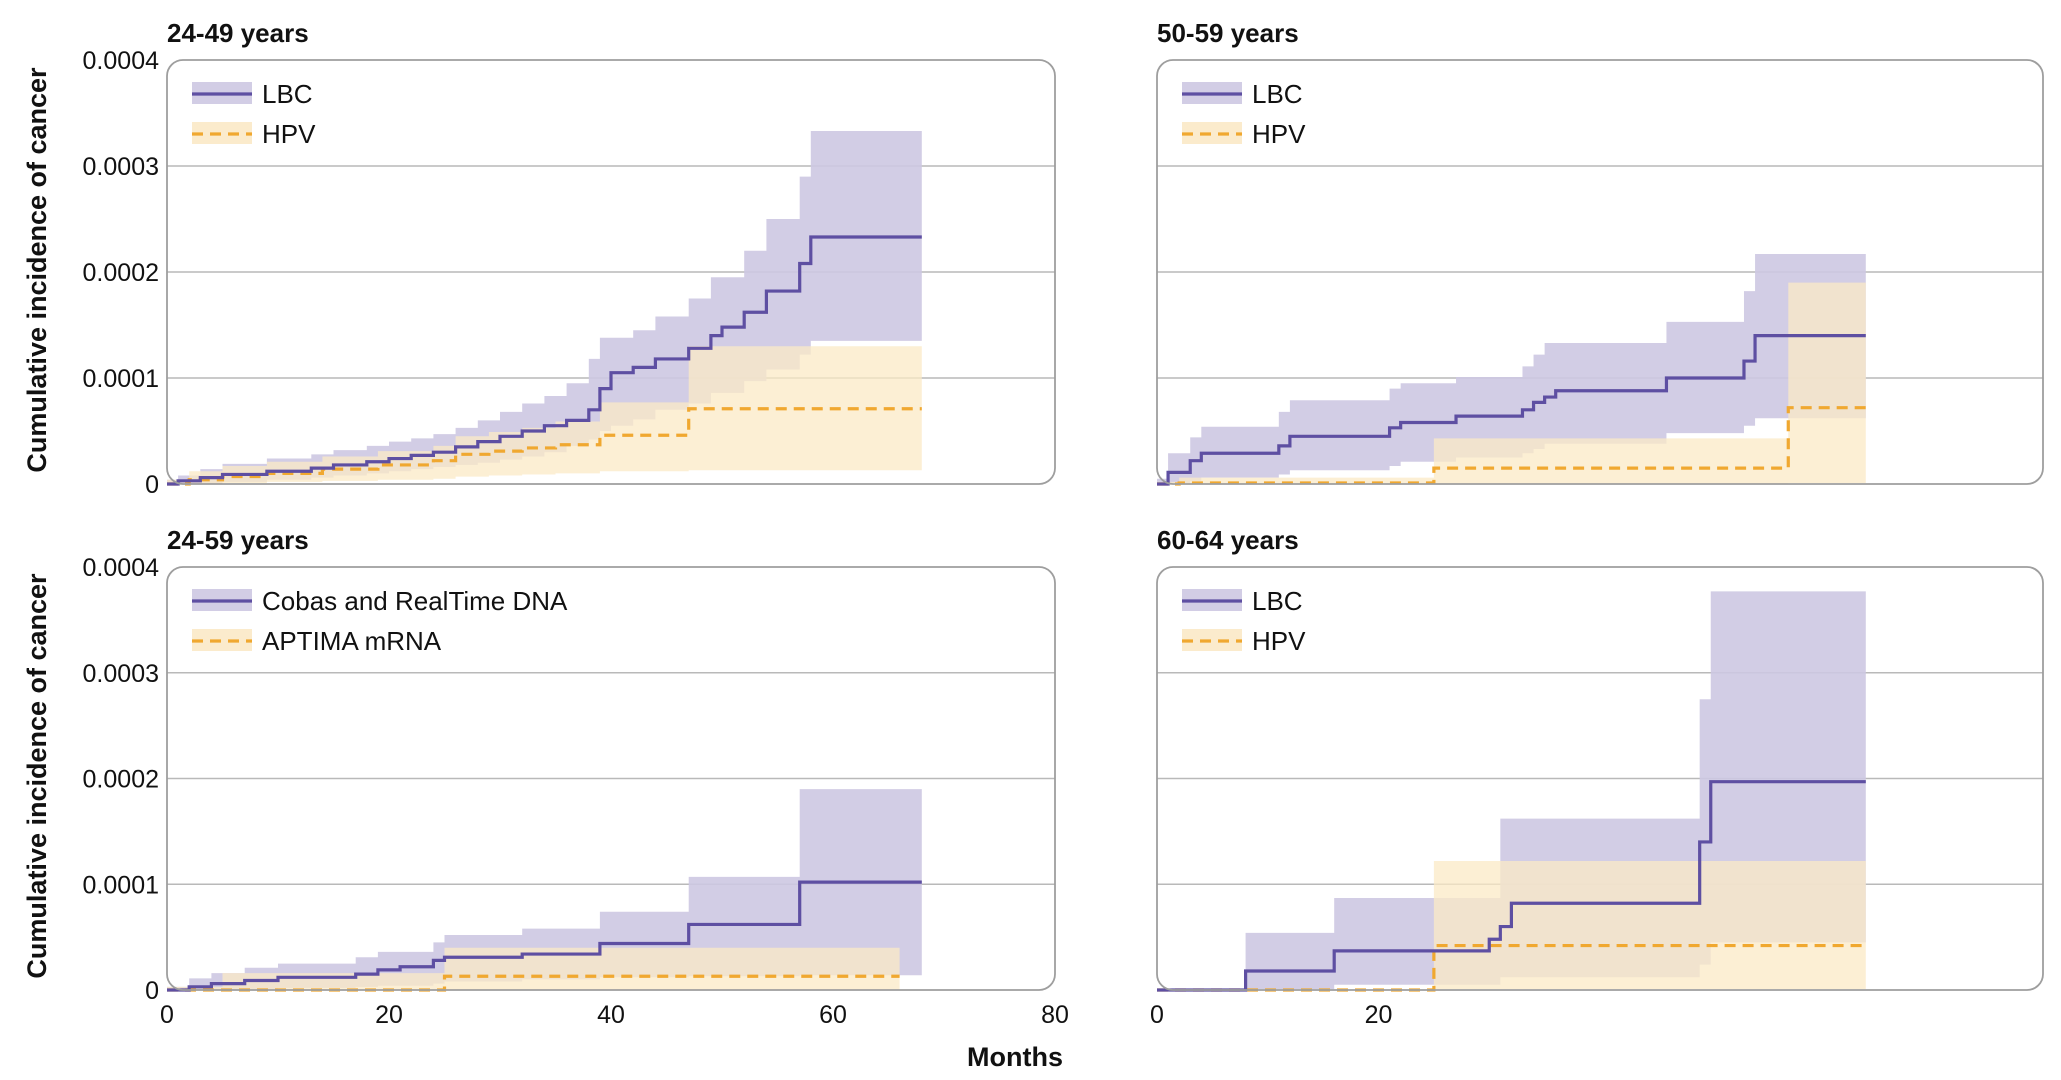  Describe the element at coordinates (1228, 33) in the screenshot. I see `panel-title: 50-59 years` at that location.